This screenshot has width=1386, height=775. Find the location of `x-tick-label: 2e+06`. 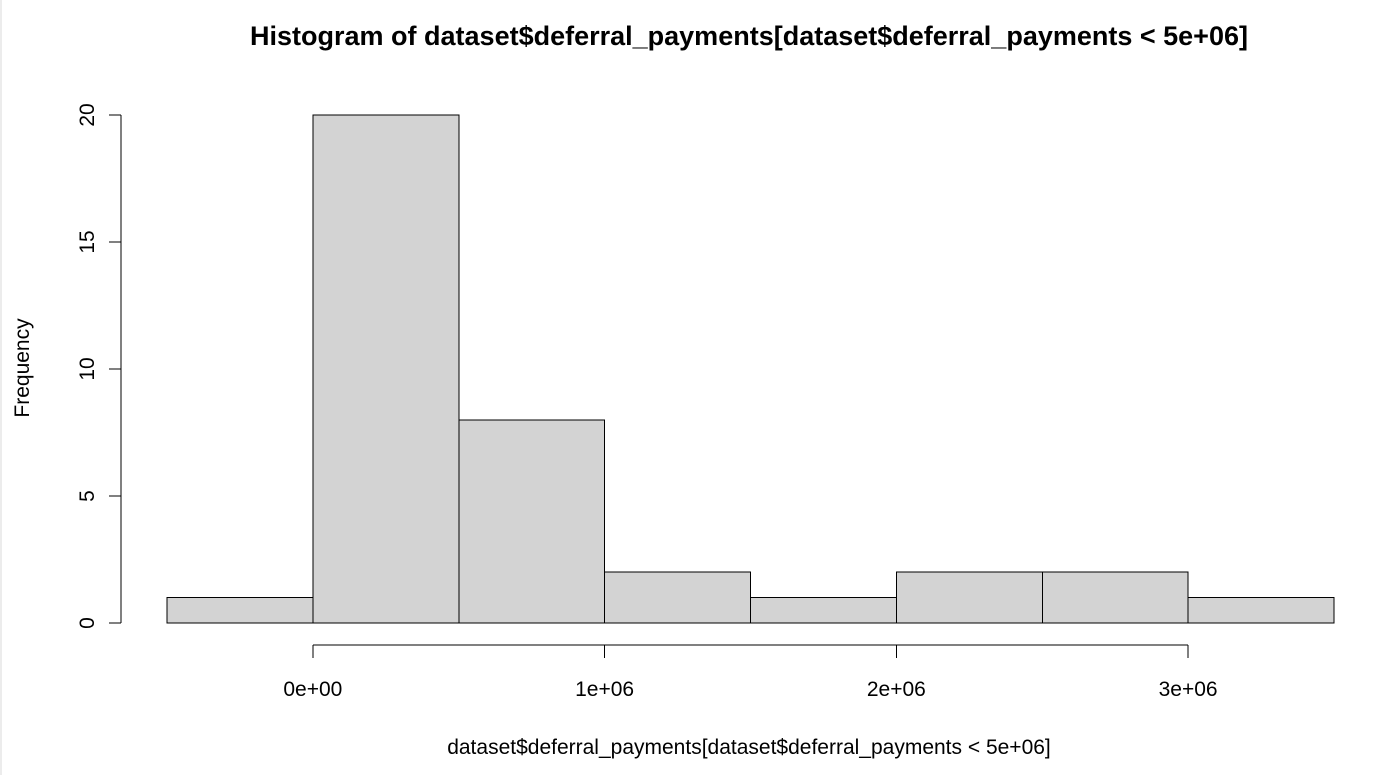

x-tick-label: 2e+06 is located at coordinates (896, 689).